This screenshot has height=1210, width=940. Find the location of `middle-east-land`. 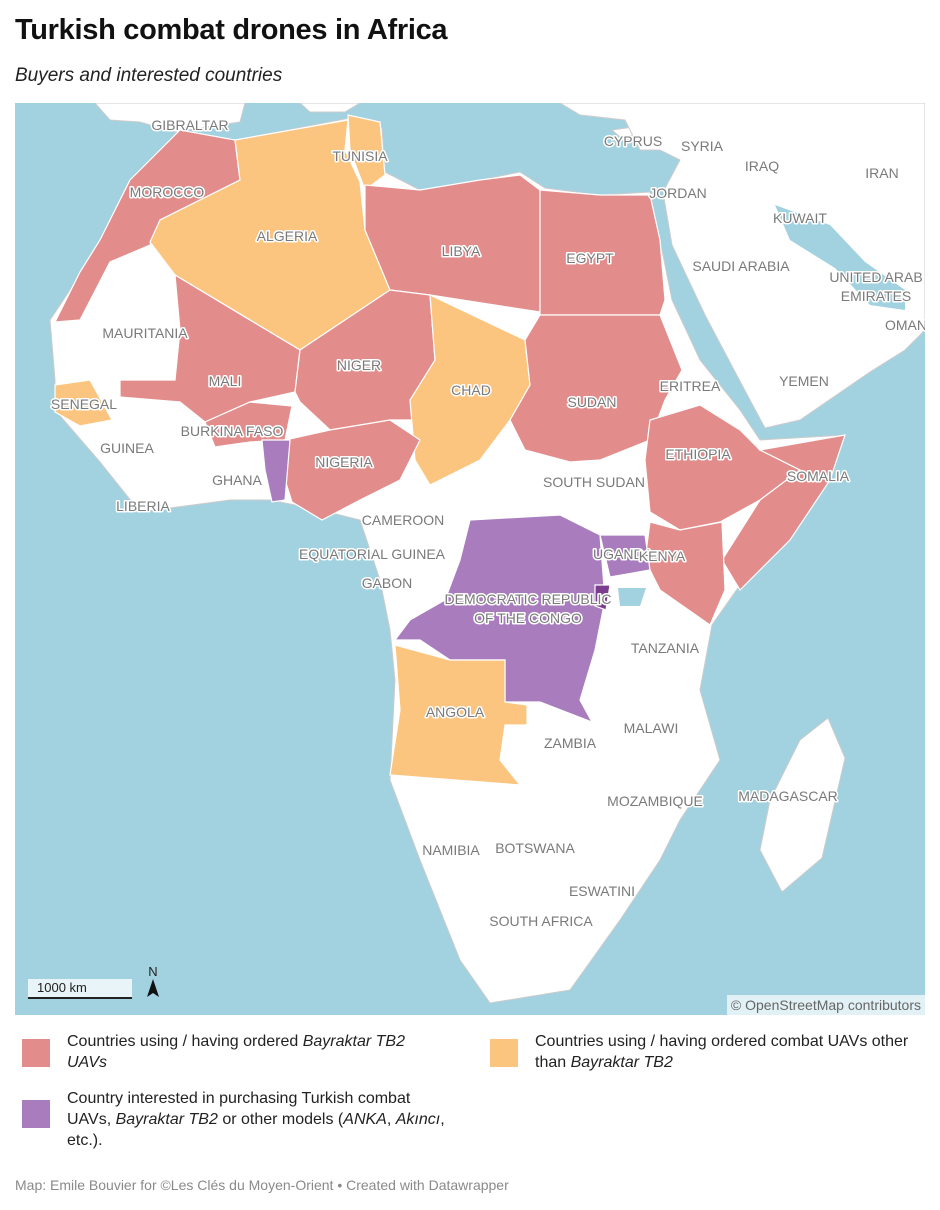

middle-east-land is located at coordinates (742, 266).